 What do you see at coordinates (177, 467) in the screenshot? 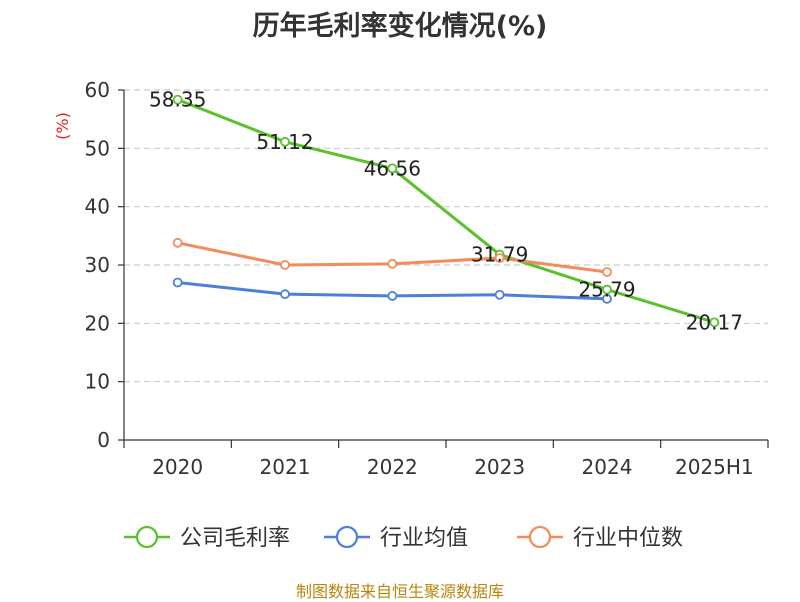
I see `x-tick-label: 2020` at bounding box center [177, 467].